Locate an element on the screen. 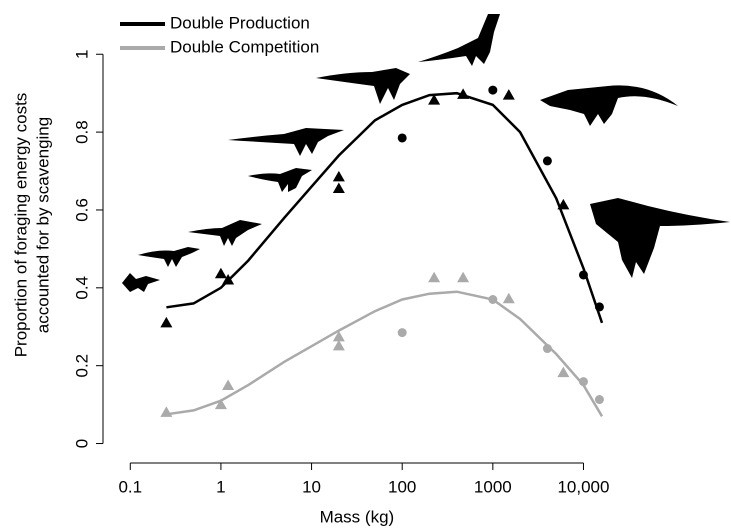 Image resolution: width=731 pixels, height=531 pixels. x-tick-label: 100 is located at coordinates (402, 486).